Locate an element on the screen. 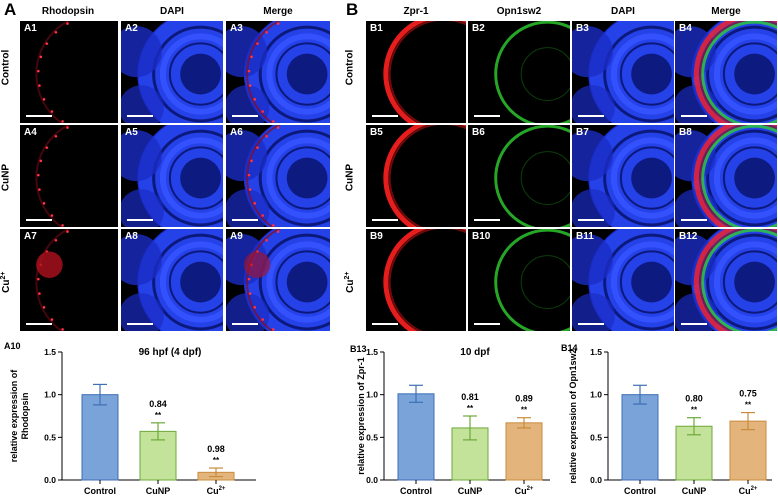  micrograph-panel-a5: A5 is located at coordinates (172, 176).